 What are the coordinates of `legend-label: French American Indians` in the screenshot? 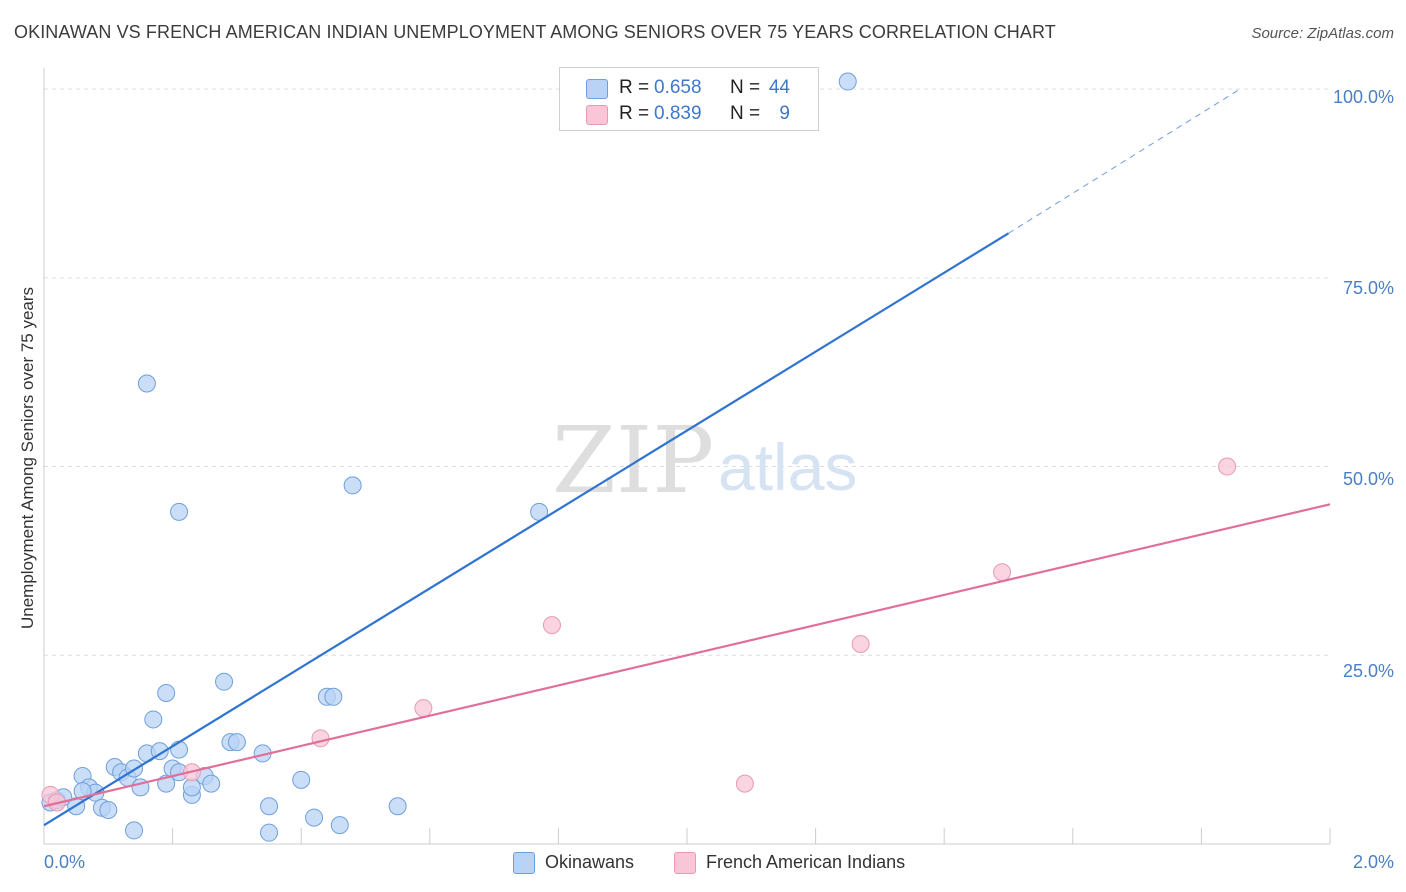 It's located at (806, 862).